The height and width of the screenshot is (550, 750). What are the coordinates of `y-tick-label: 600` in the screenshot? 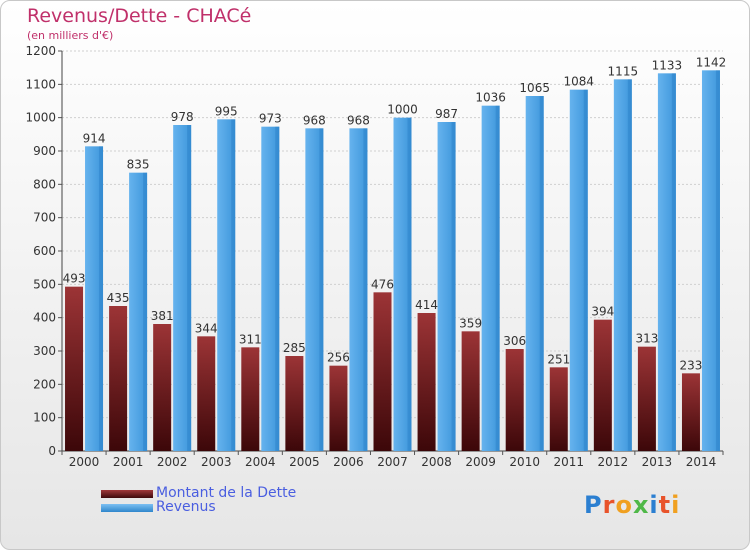 It's located at (44, 251).